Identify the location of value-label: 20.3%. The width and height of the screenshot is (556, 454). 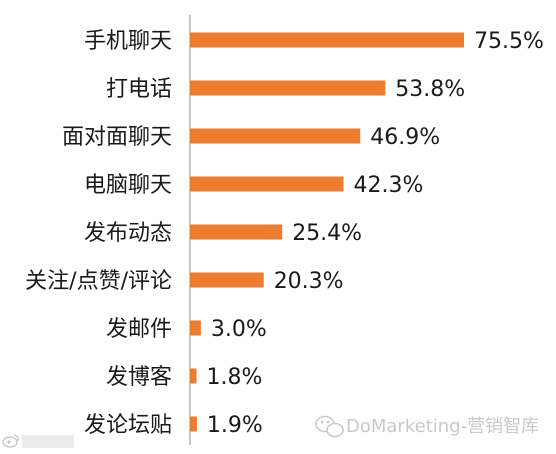
(309, 281).